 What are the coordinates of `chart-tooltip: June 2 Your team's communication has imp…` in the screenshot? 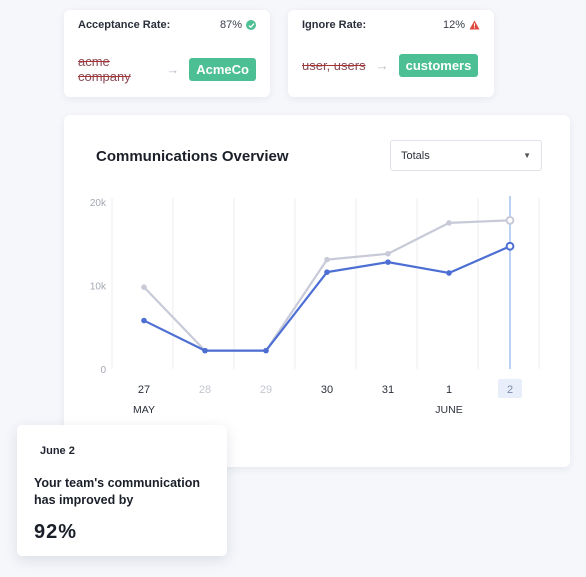 It's located at (122, 490).